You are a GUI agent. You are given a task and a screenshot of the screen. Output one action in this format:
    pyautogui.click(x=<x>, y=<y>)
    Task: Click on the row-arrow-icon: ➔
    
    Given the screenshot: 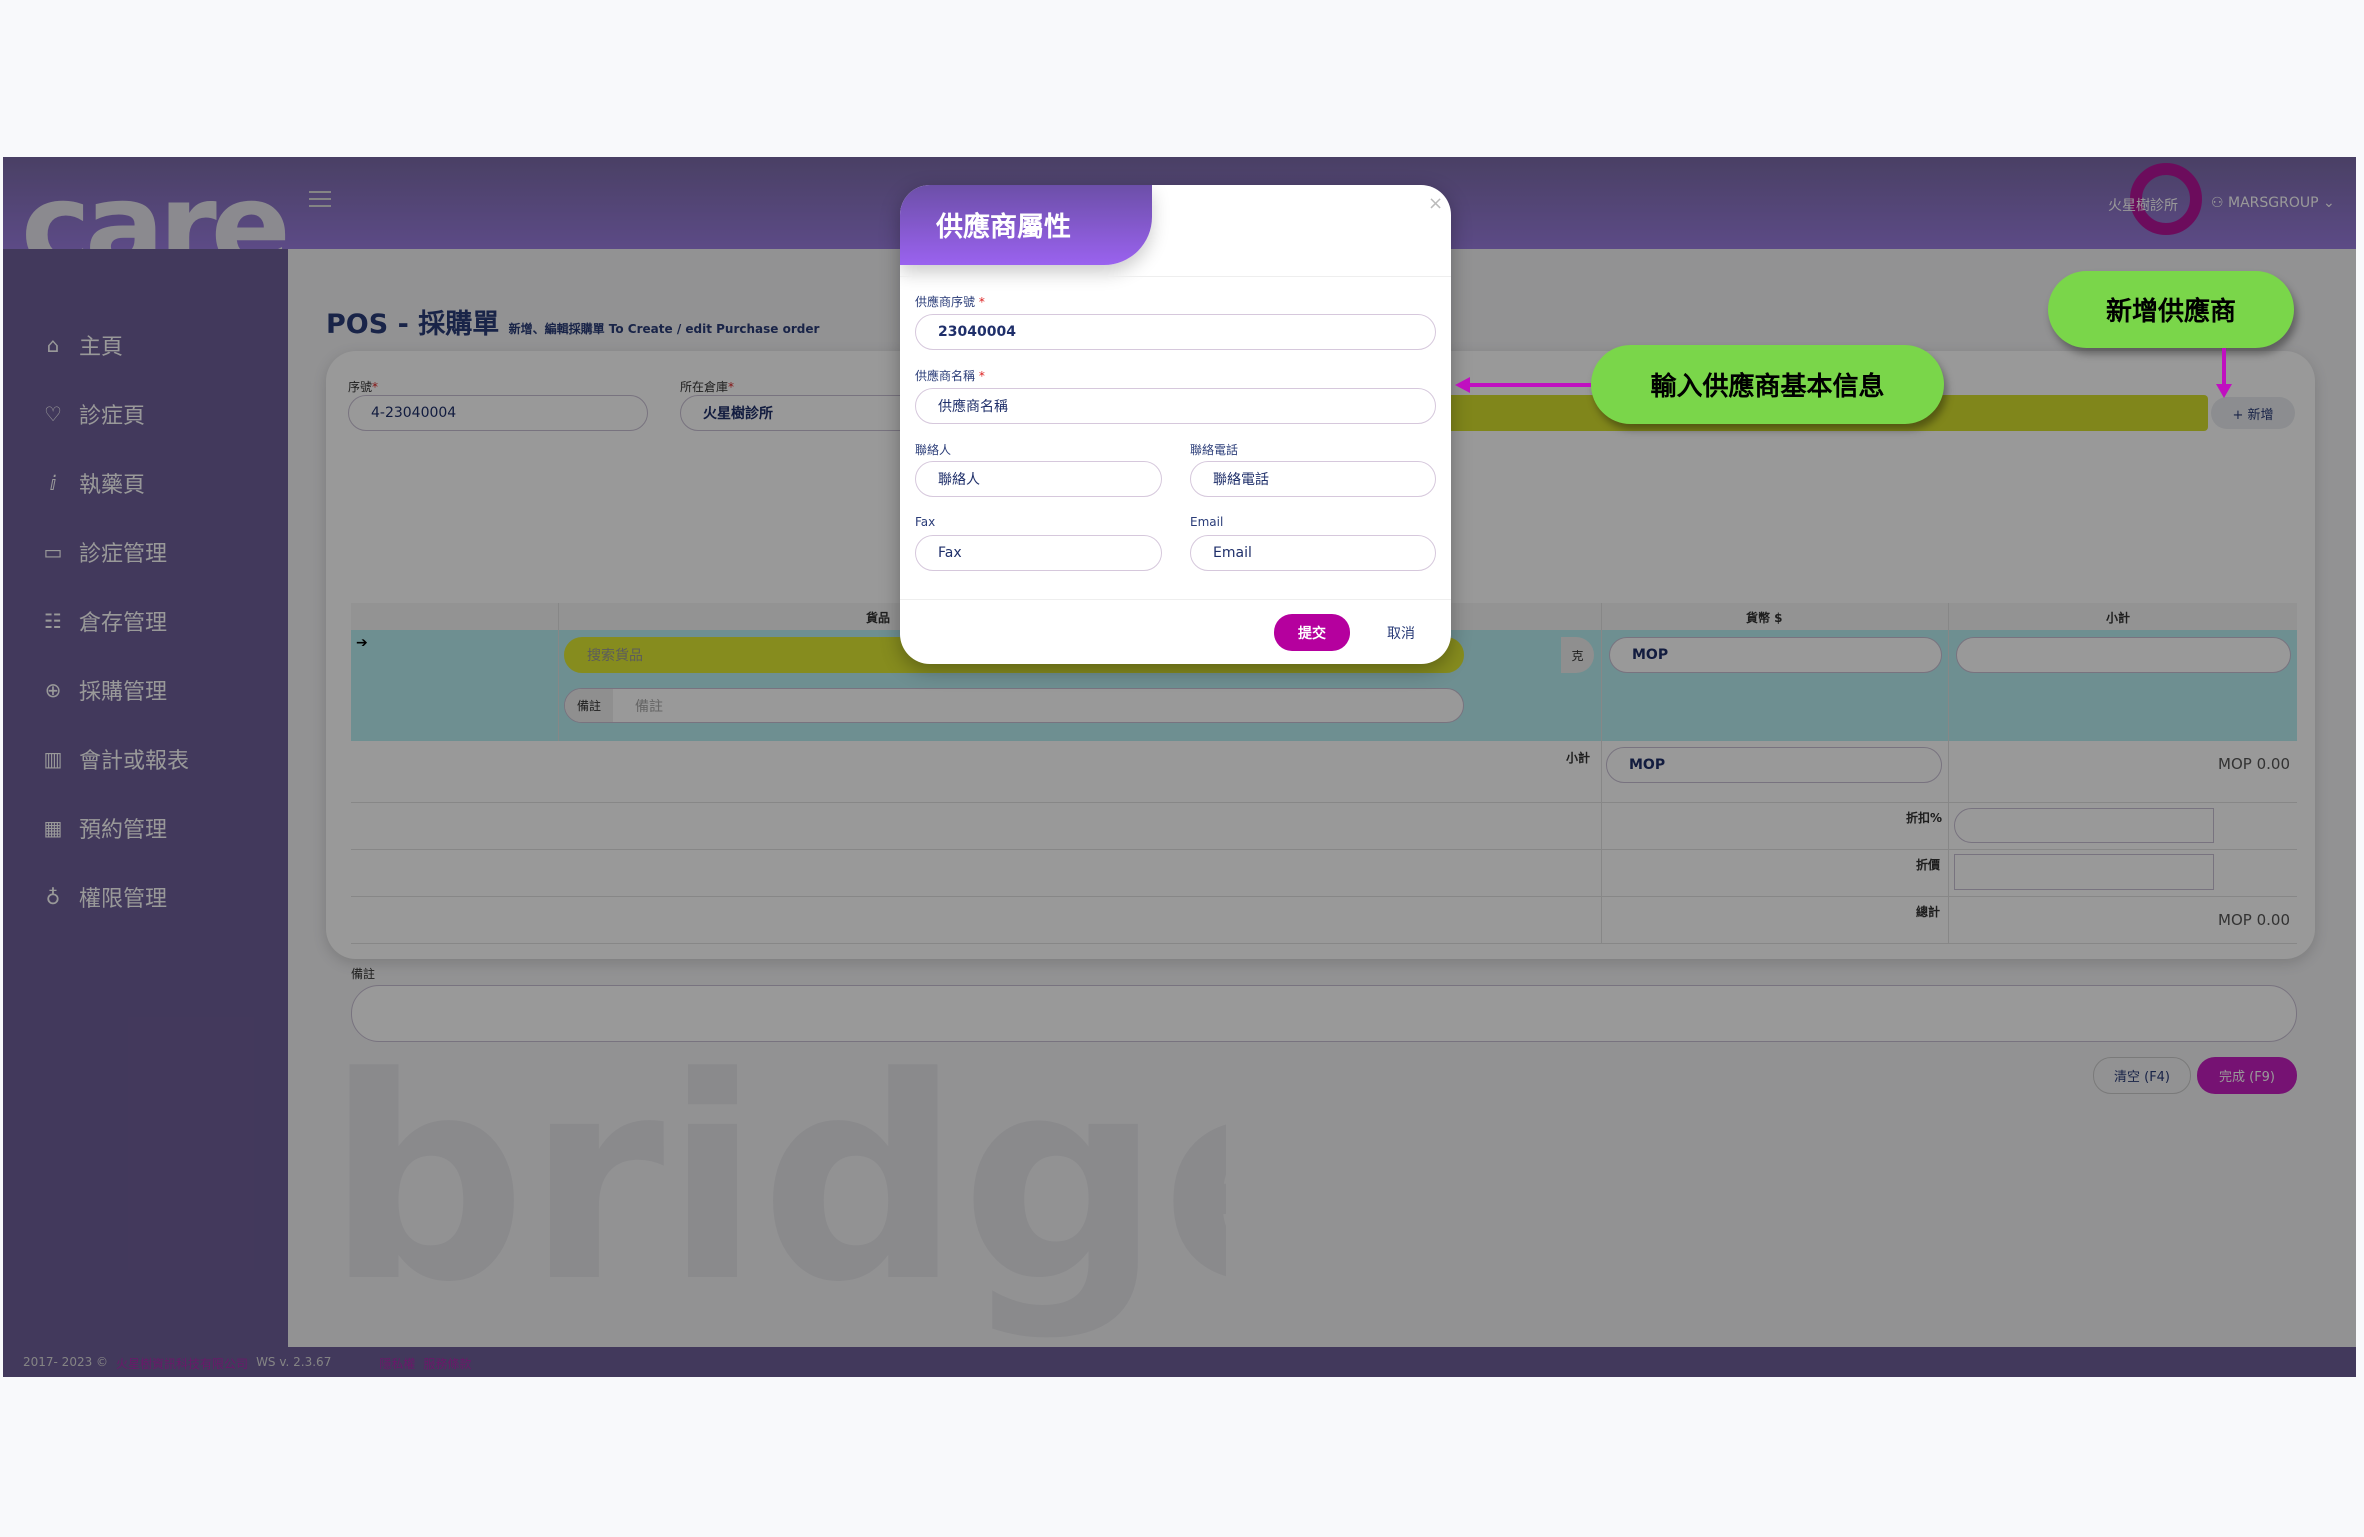 What is the action you would take?
    pyautogui.click(x=362, y=643)
    